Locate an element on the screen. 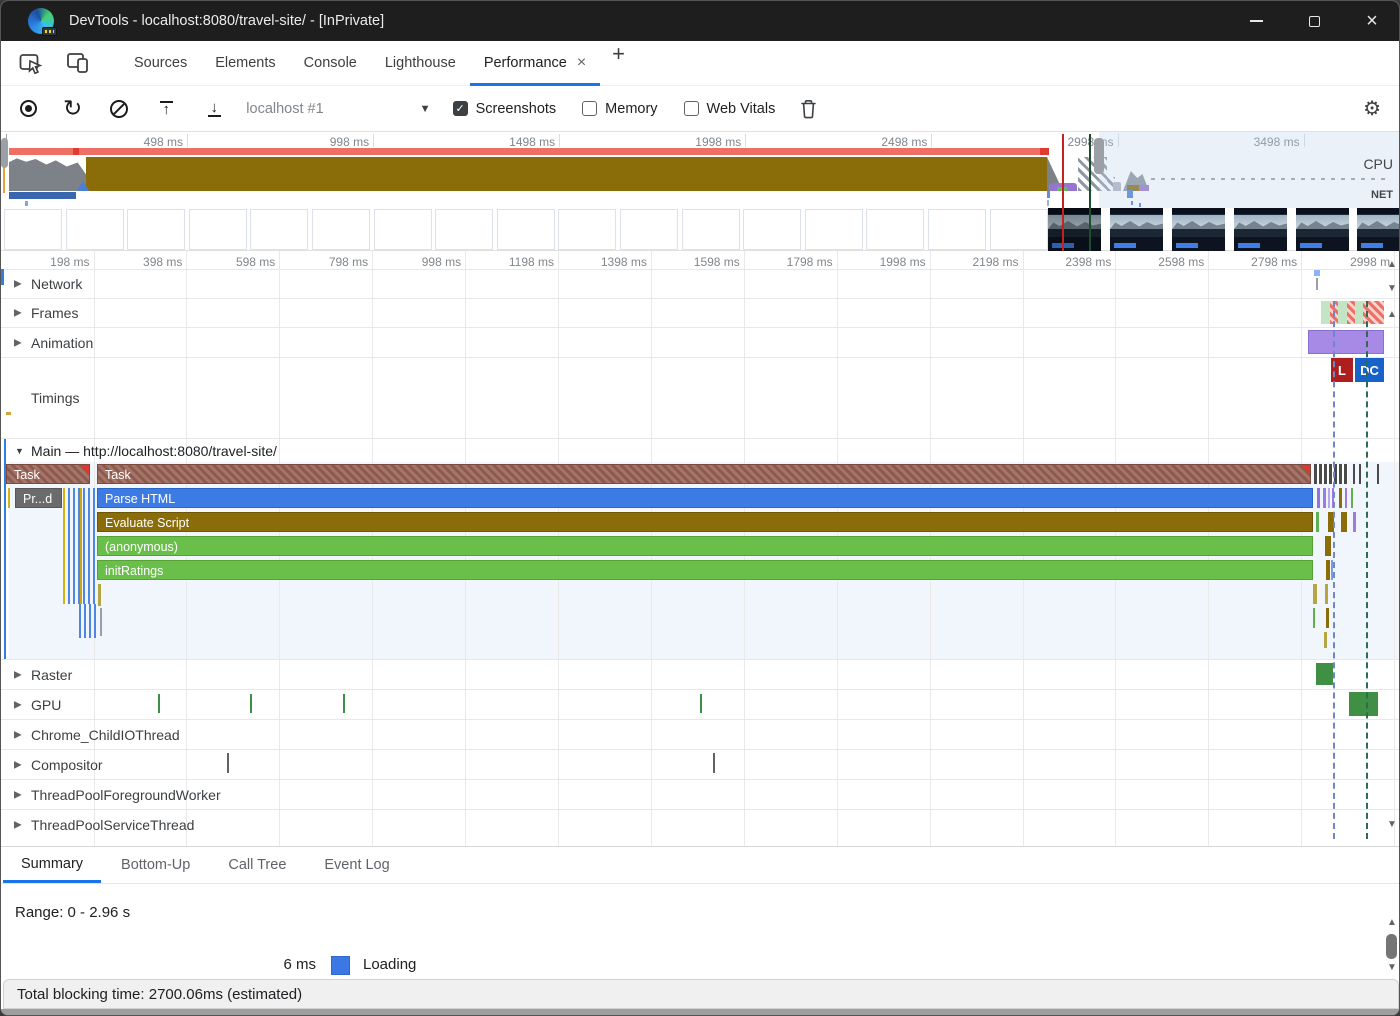 The width and height of the screenshot is (1400, 1016). details-tab-event-log: Event Log is located at coordinates (357, 865).